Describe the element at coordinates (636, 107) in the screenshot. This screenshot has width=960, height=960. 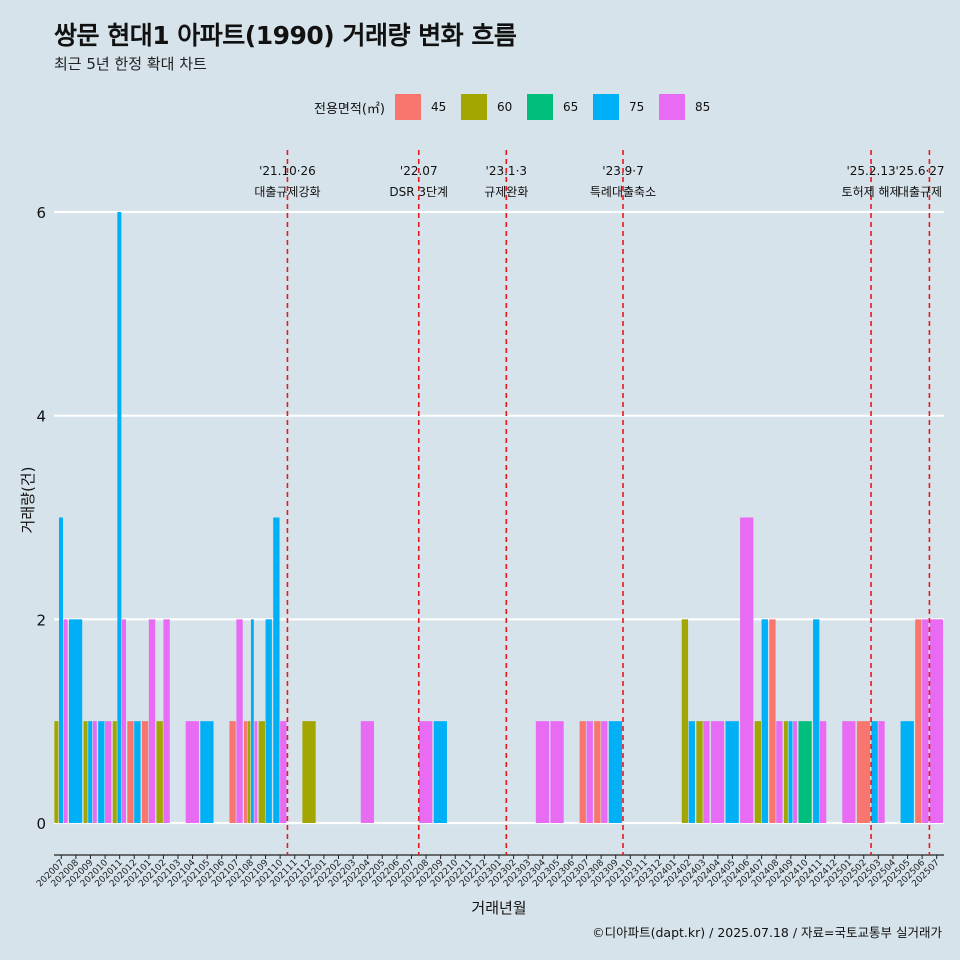
I see `legend-label-75: 75` at that location.